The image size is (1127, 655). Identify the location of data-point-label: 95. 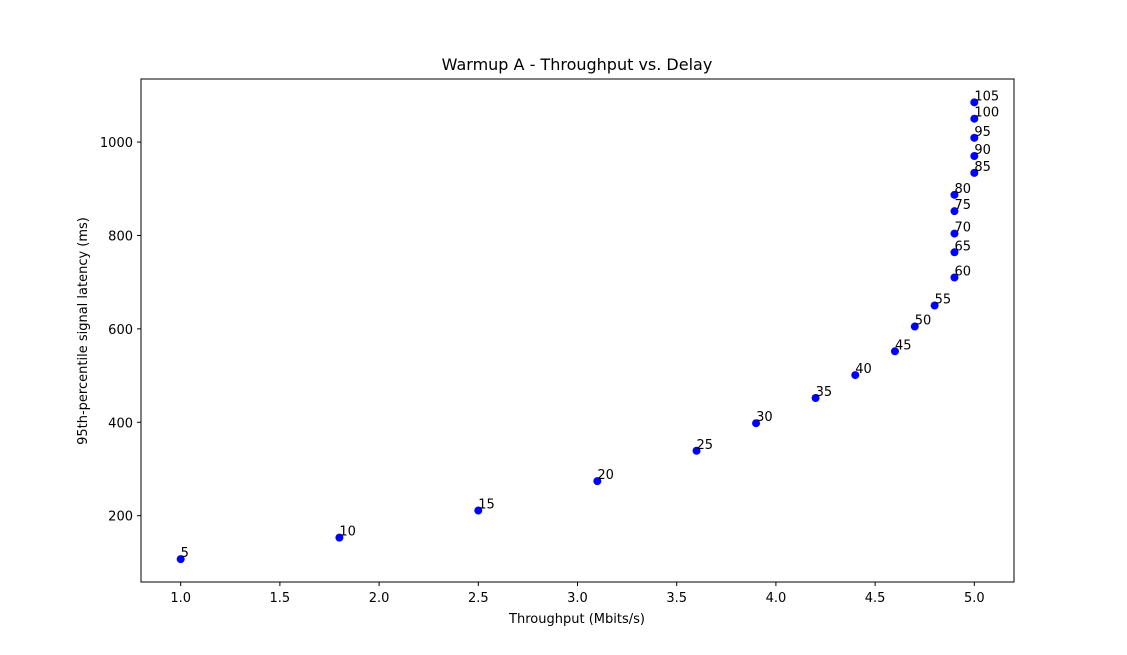
(982, 132).